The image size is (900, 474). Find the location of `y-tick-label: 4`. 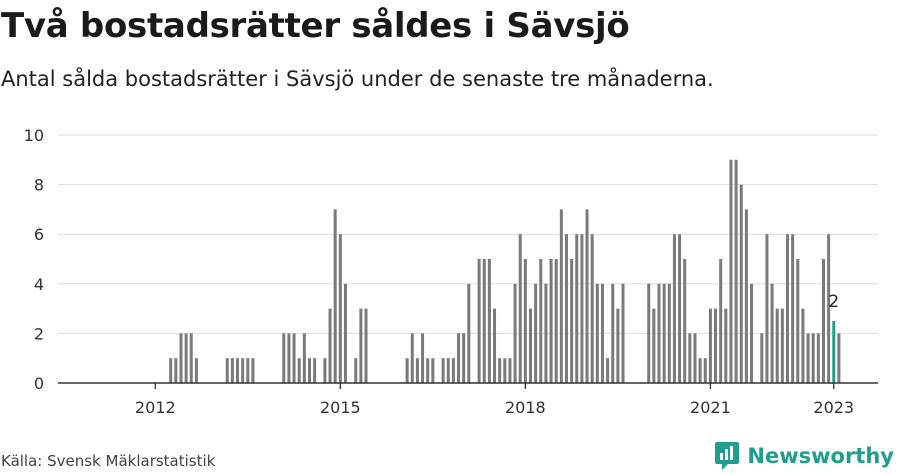

y-tick-label: 4 is located at coordinates (39, 284).